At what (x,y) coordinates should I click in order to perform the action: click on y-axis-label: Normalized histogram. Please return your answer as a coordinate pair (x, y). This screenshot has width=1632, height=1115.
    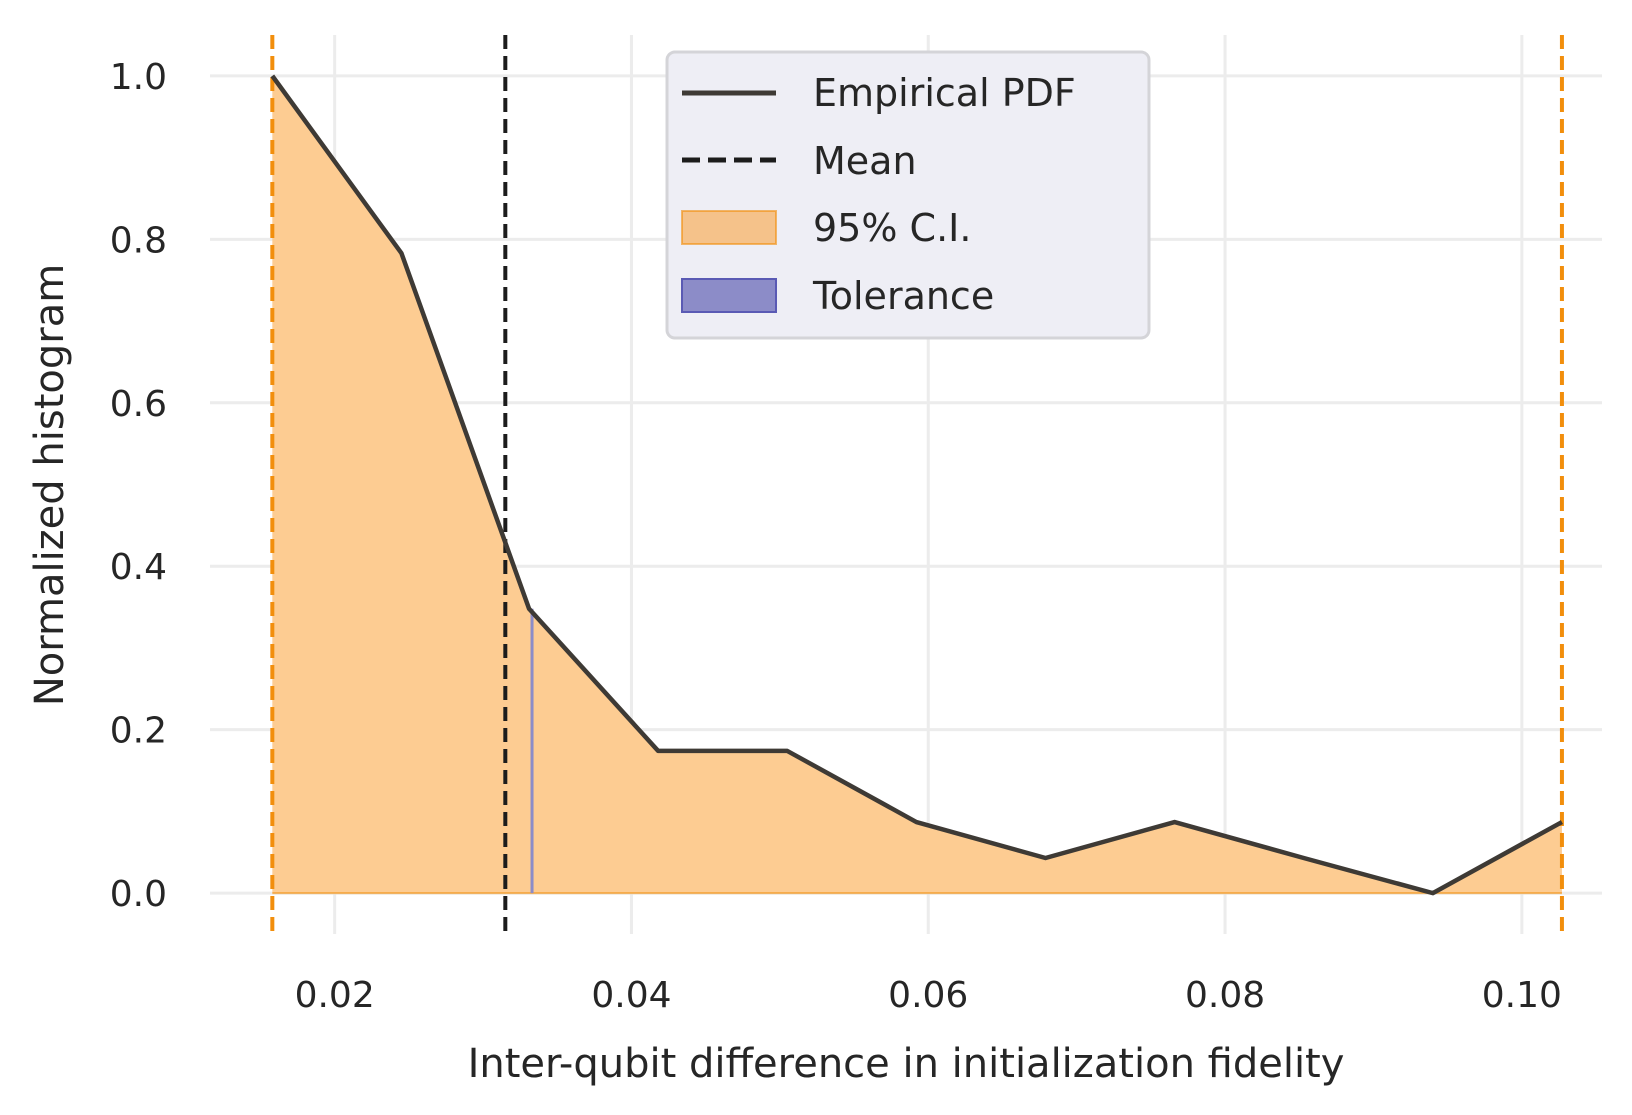
    Looking at the image, I should click on (50, 485).